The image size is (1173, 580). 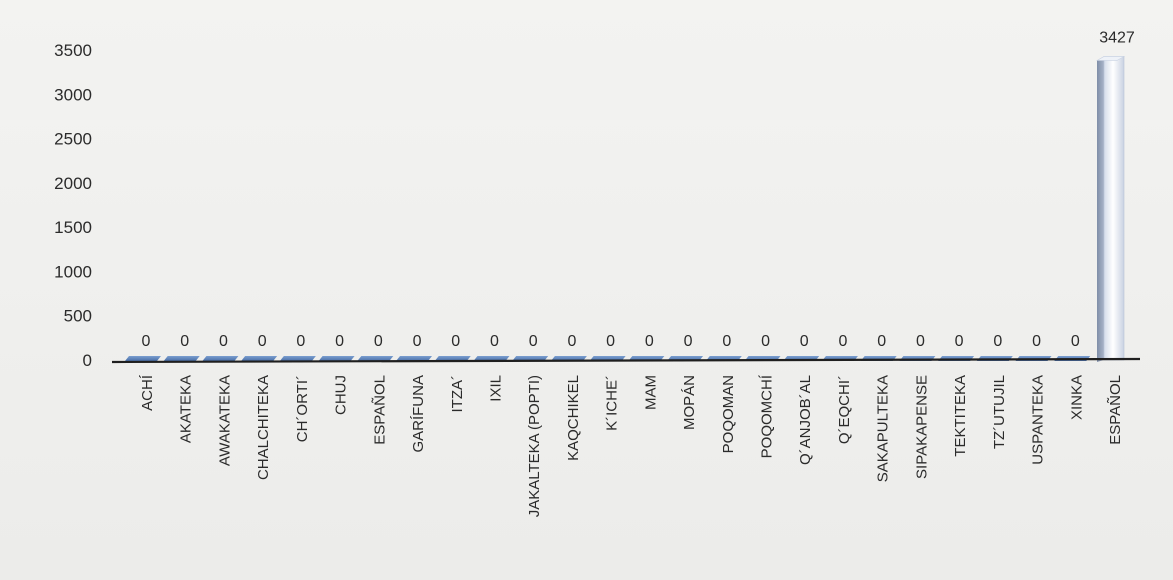 What do you see at coordinates (921, 427) in the screenshot?
I see `x-tick-label: SIPAKAPENSE` at bounding box center [921, 427].